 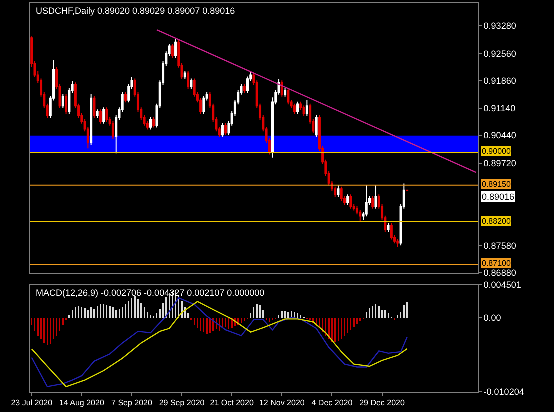 I want to click on y-tick-label: 0.00, so click(x=493, y=317).